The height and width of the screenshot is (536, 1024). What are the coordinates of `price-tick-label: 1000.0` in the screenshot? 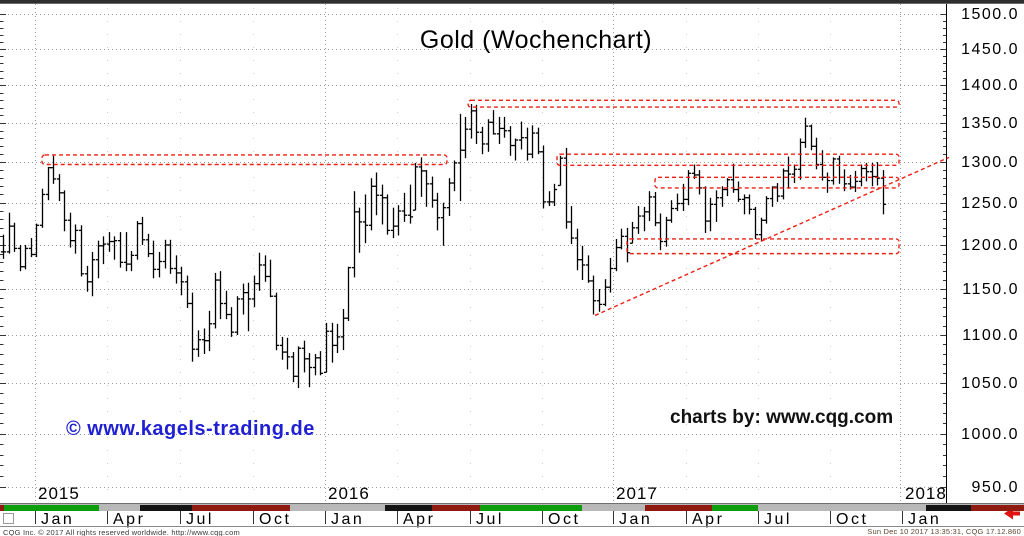 It's located at (990, 434).